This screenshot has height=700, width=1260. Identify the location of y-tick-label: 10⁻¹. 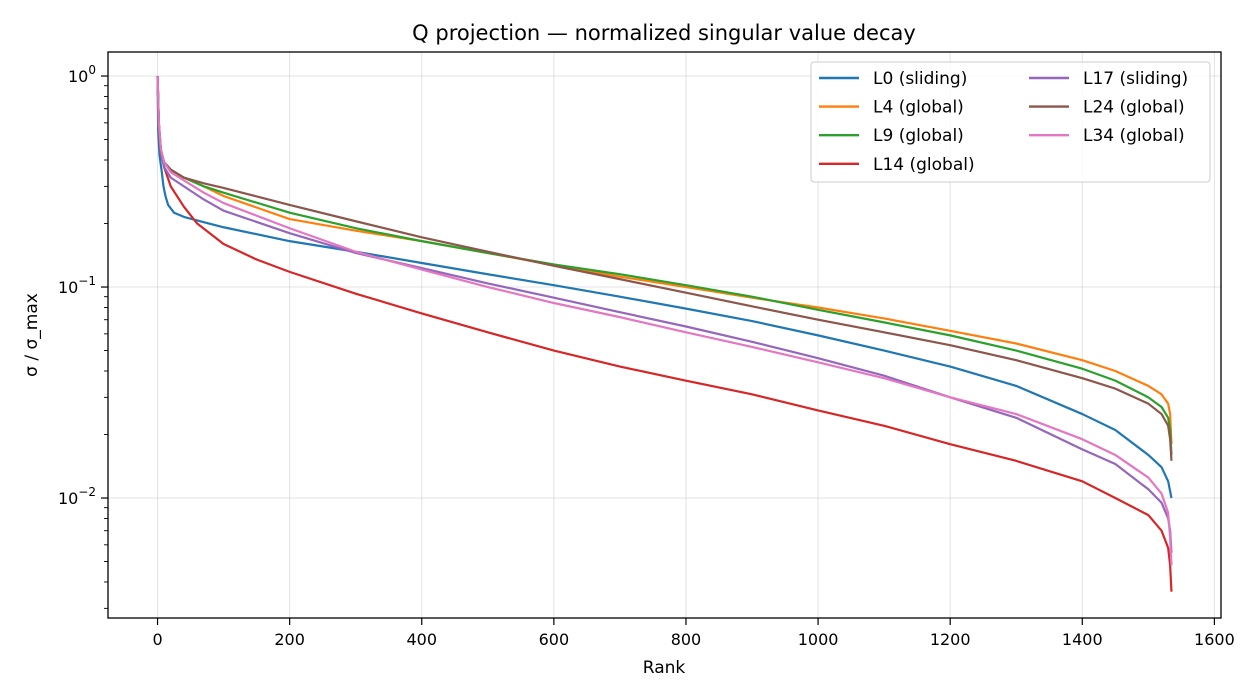
(77, 285).